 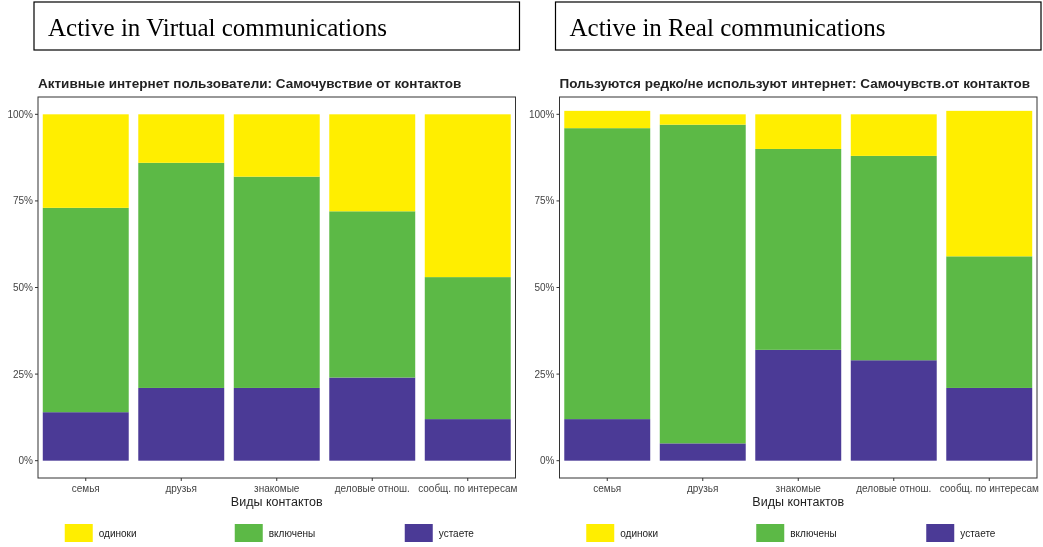 I want to click on chart-title: Active in Real communications, so click(x=727, y=27).